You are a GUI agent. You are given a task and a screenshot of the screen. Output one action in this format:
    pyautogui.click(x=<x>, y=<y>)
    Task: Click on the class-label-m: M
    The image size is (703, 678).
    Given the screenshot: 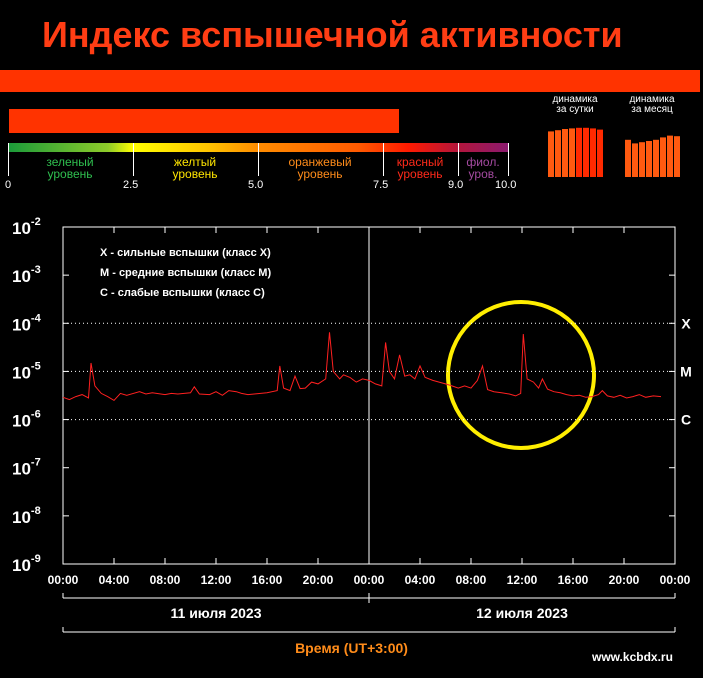 What is the action you would take?
    pyautogui.click(x=686, y=371)
    